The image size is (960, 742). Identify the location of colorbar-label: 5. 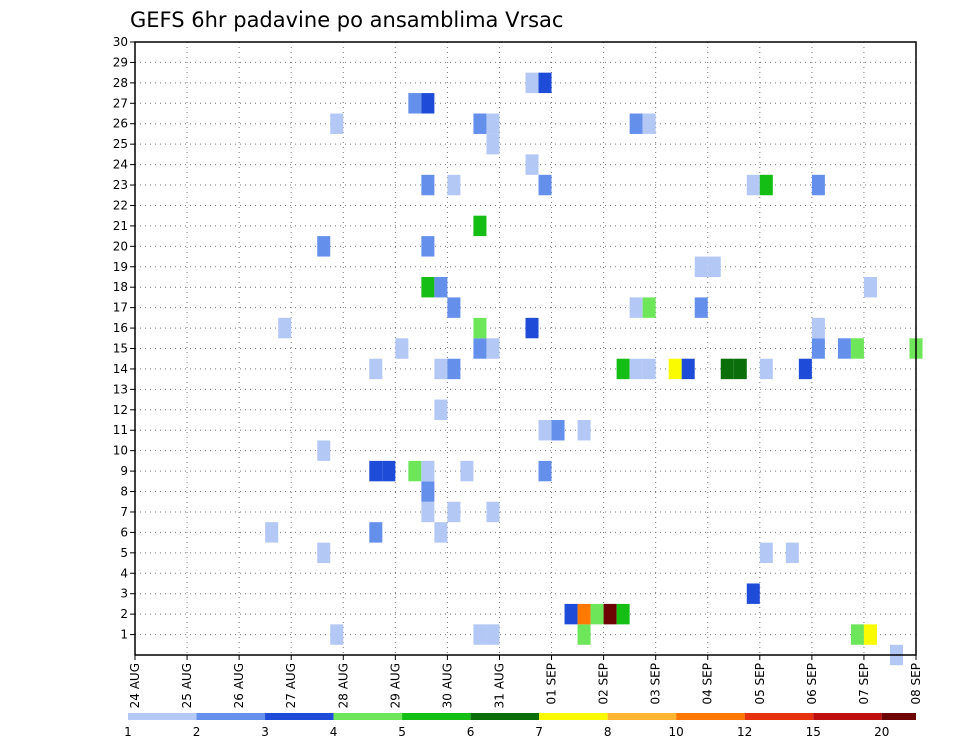
(402, 732).